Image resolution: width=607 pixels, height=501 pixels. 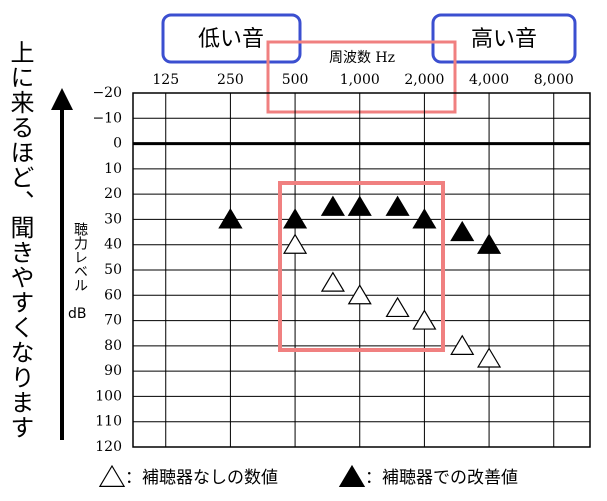 What do you see at coordinates (113, 270) in the screenshot?
I see `y-tick-label: 50` at bounding box center [113, 270].